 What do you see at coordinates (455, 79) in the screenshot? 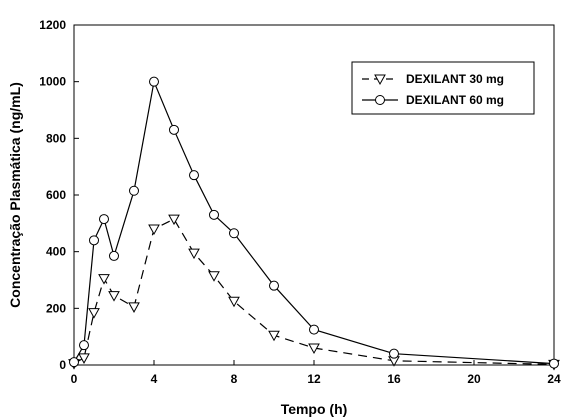
I see `legend-label-30mg: DEXILANT 30 mg` at bounding box center [455, 79].